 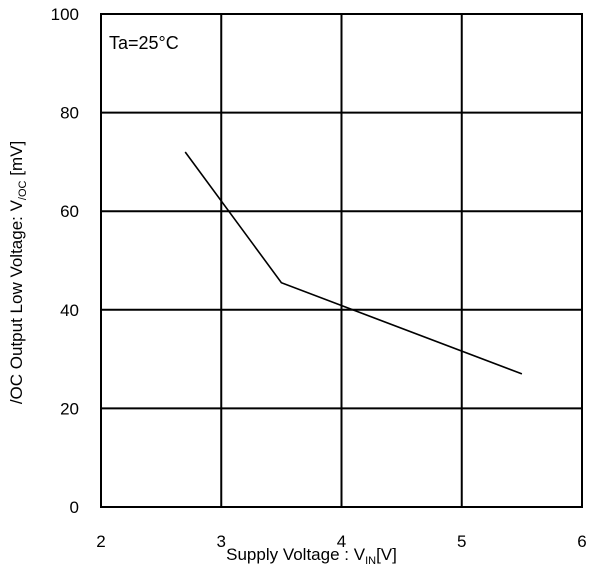 I want to click on x-axis-title-unit: [V], so click(x=386, y=554).